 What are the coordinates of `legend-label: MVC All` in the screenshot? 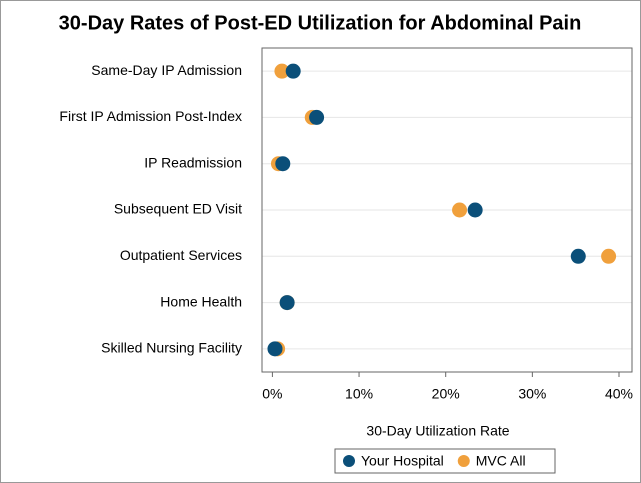 It's located at (501, 461).